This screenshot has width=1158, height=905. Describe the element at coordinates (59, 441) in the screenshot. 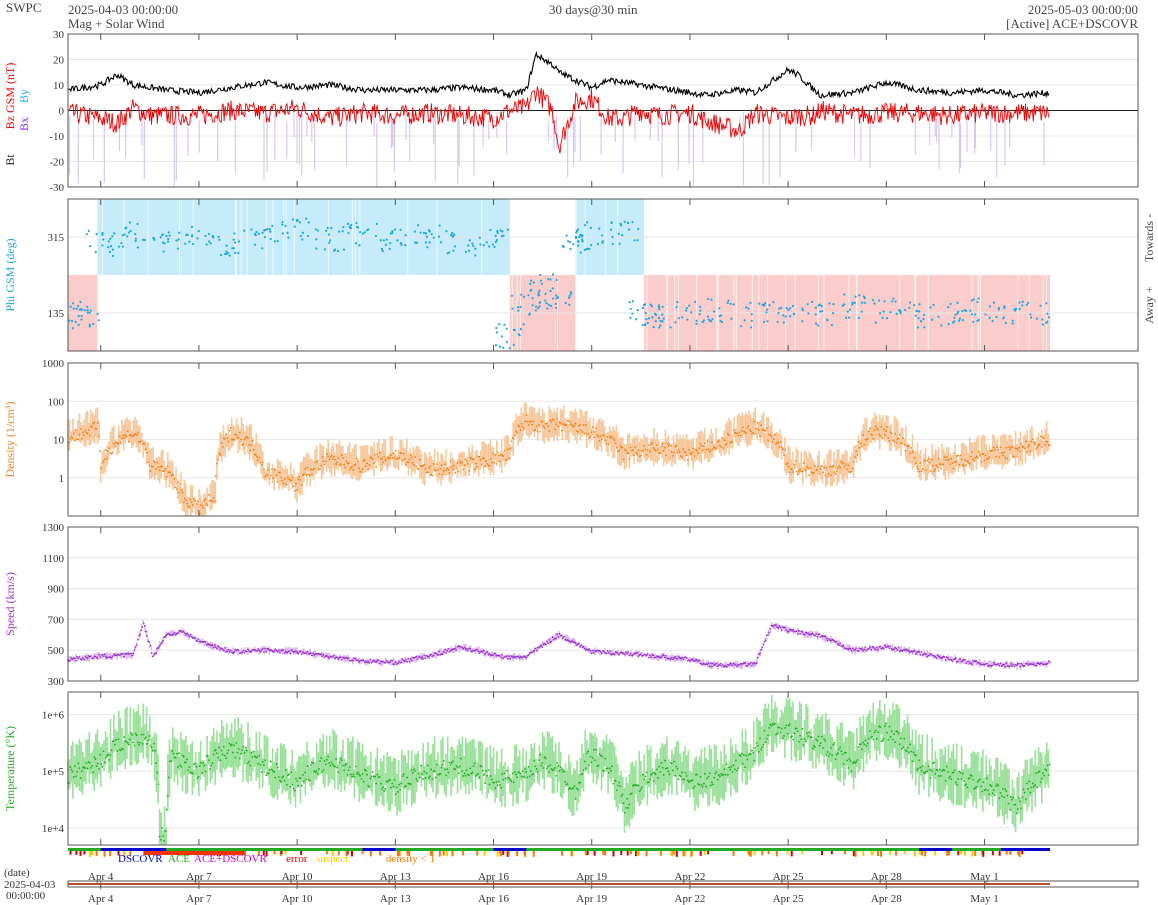

I see `y-tick-label: 10` at that location.